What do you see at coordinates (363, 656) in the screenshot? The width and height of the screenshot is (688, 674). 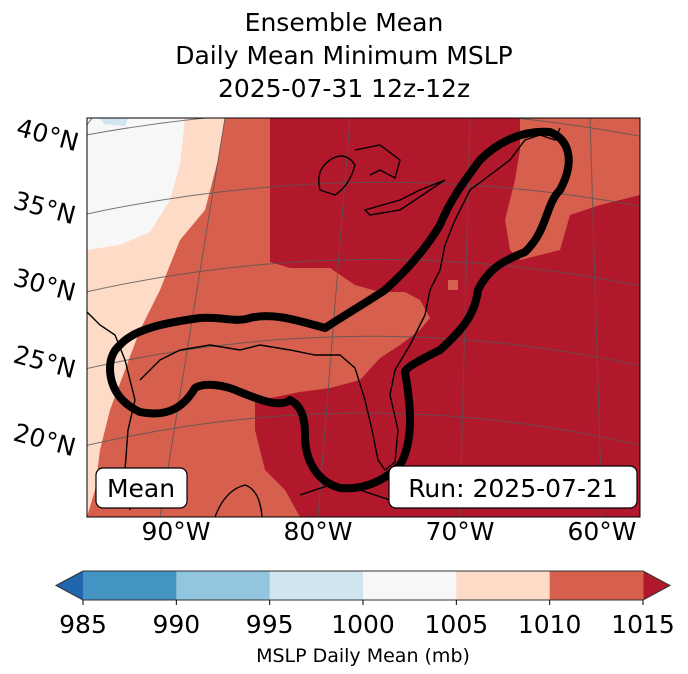 I see `colorbar-label: MSLP Daily Mean (mb)` at bounding box center [363, 656].